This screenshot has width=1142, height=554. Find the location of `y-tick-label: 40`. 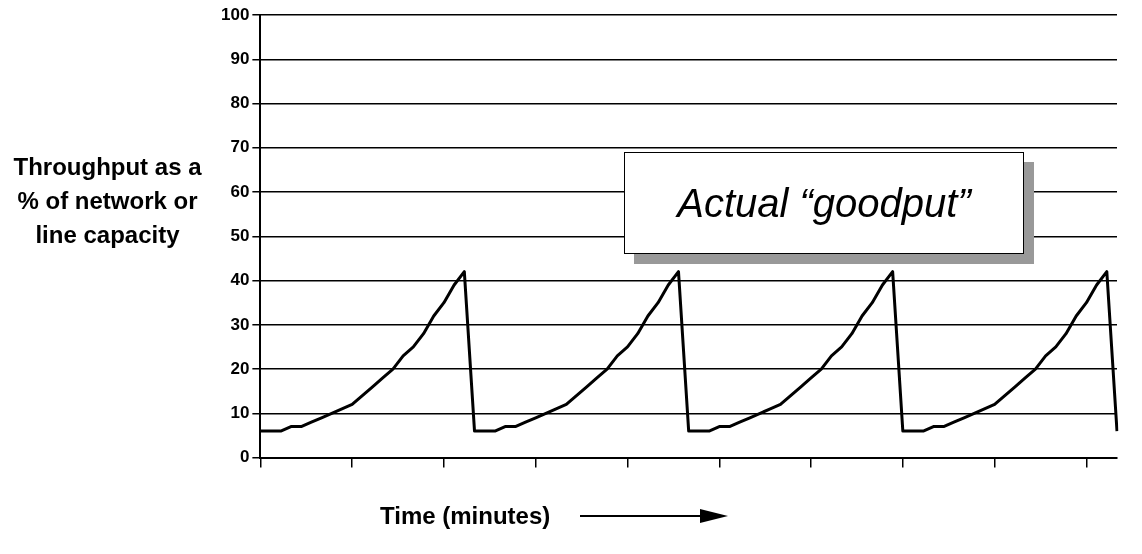

y-tick-label: 40 is located at coordinates (240, 280).